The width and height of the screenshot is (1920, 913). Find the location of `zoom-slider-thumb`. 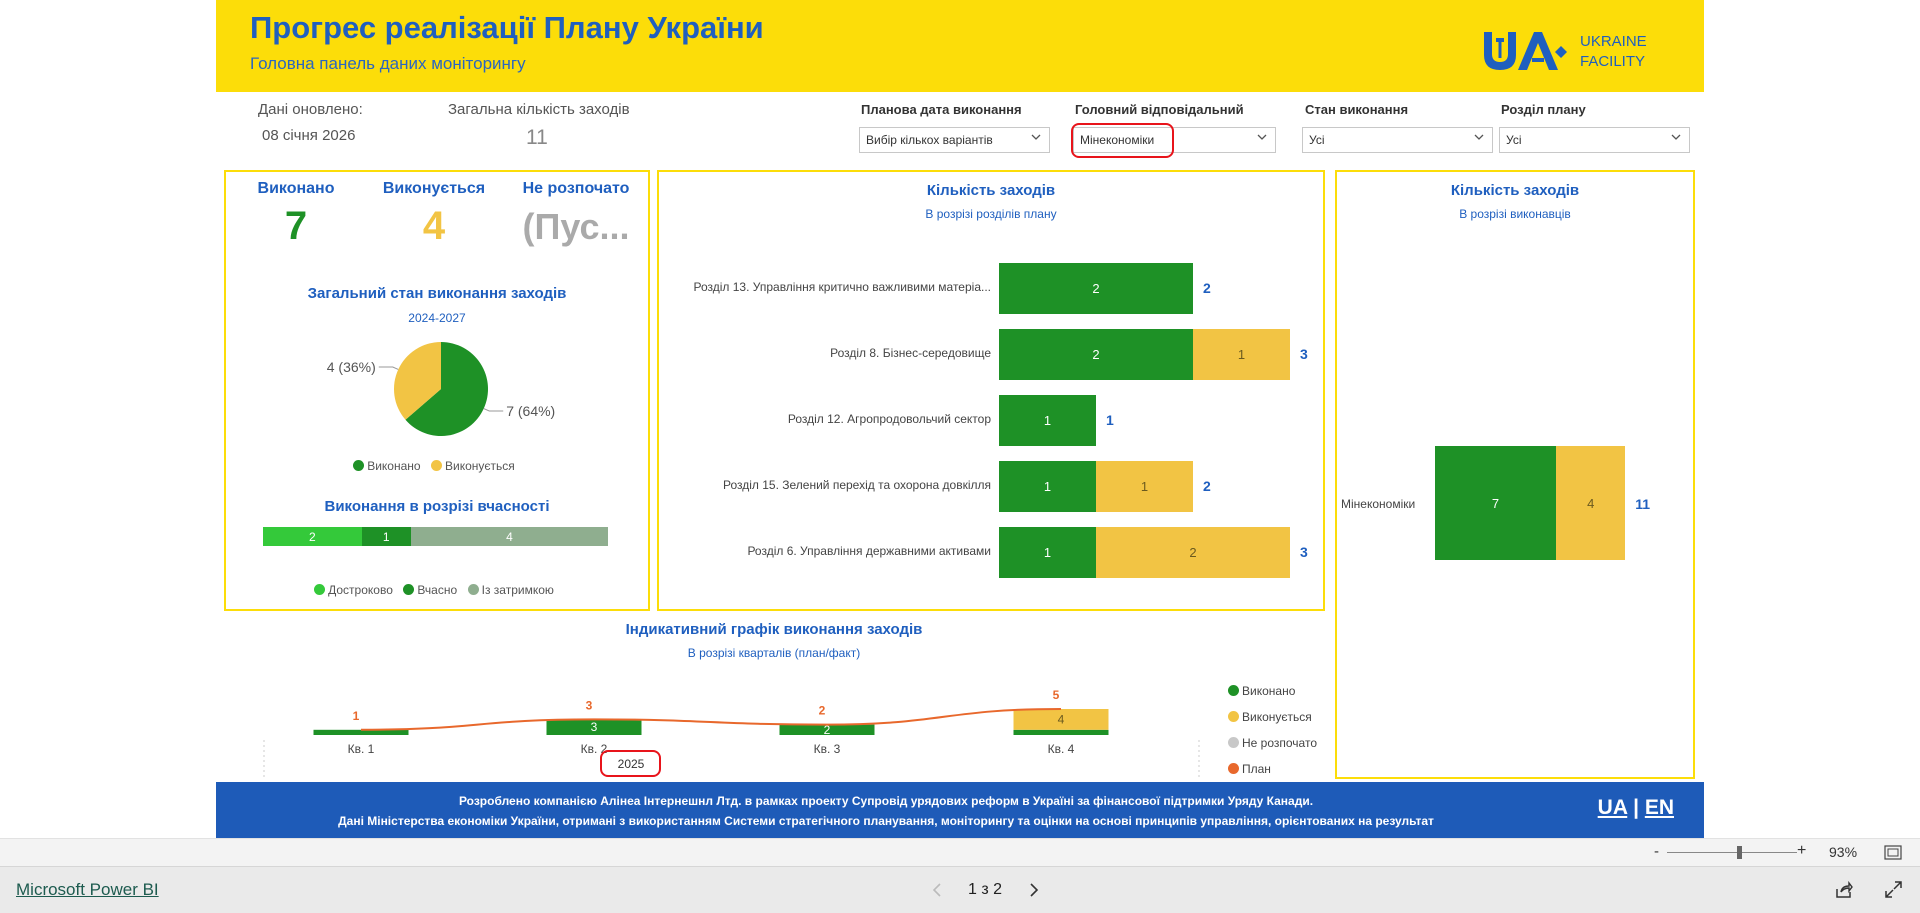

zoom-slider-thumb is located at coordinates (1739, 852).